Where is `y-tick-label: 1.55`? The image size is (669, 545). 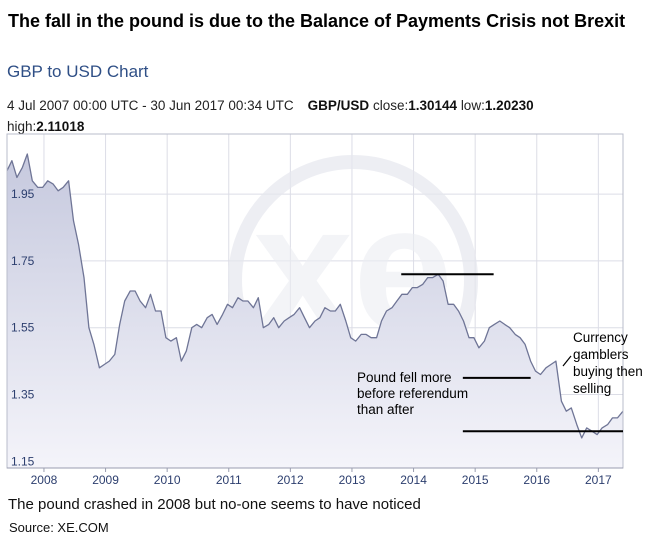
y-tick-label: 1.55 is located at coordinates (23, 328).